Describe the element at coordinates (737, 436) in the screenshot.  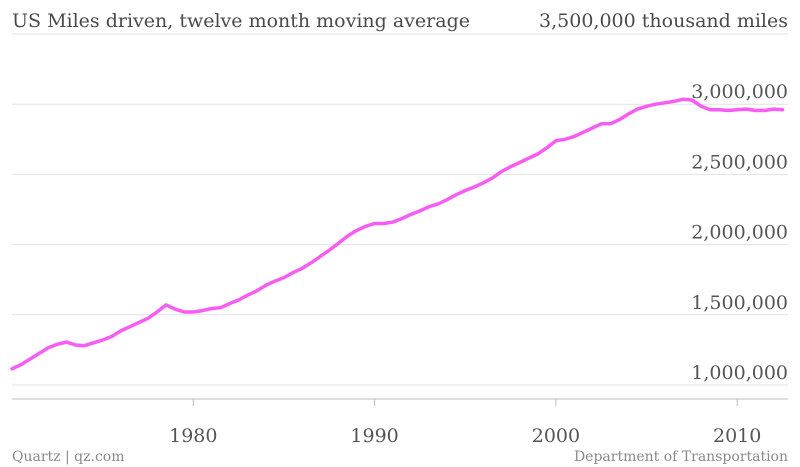
I see `x-tick-label: 2010` at that location.